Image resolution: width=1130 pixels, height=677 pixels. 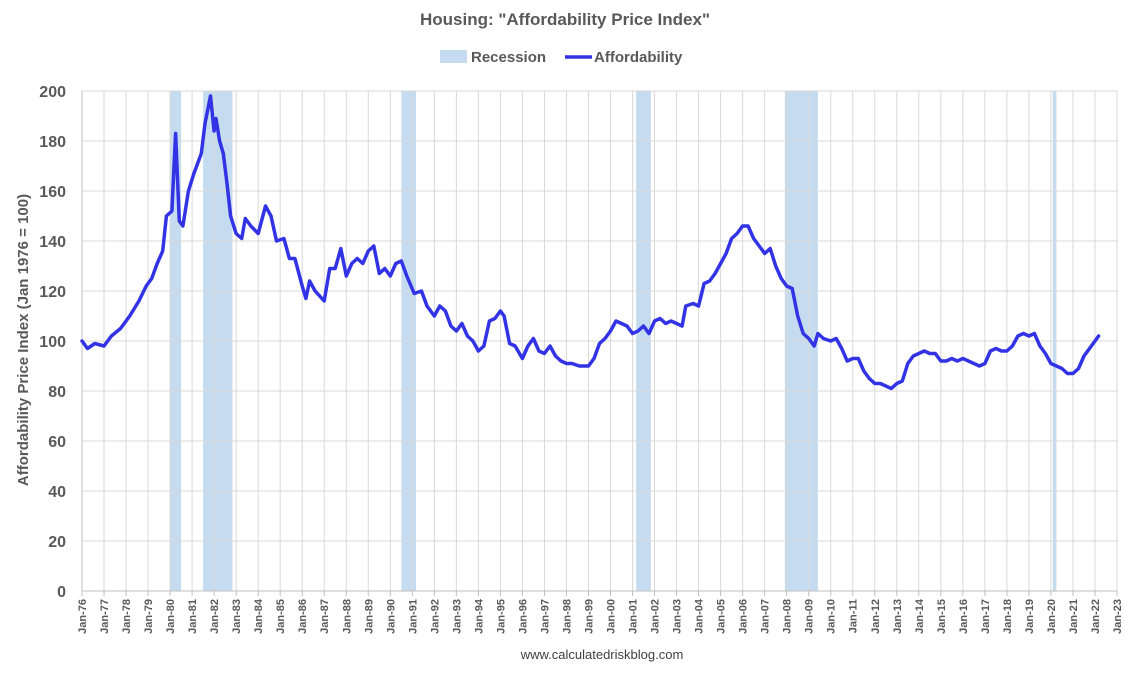 I want to click on legend-recession-swatch, so click(x=453, y=56).